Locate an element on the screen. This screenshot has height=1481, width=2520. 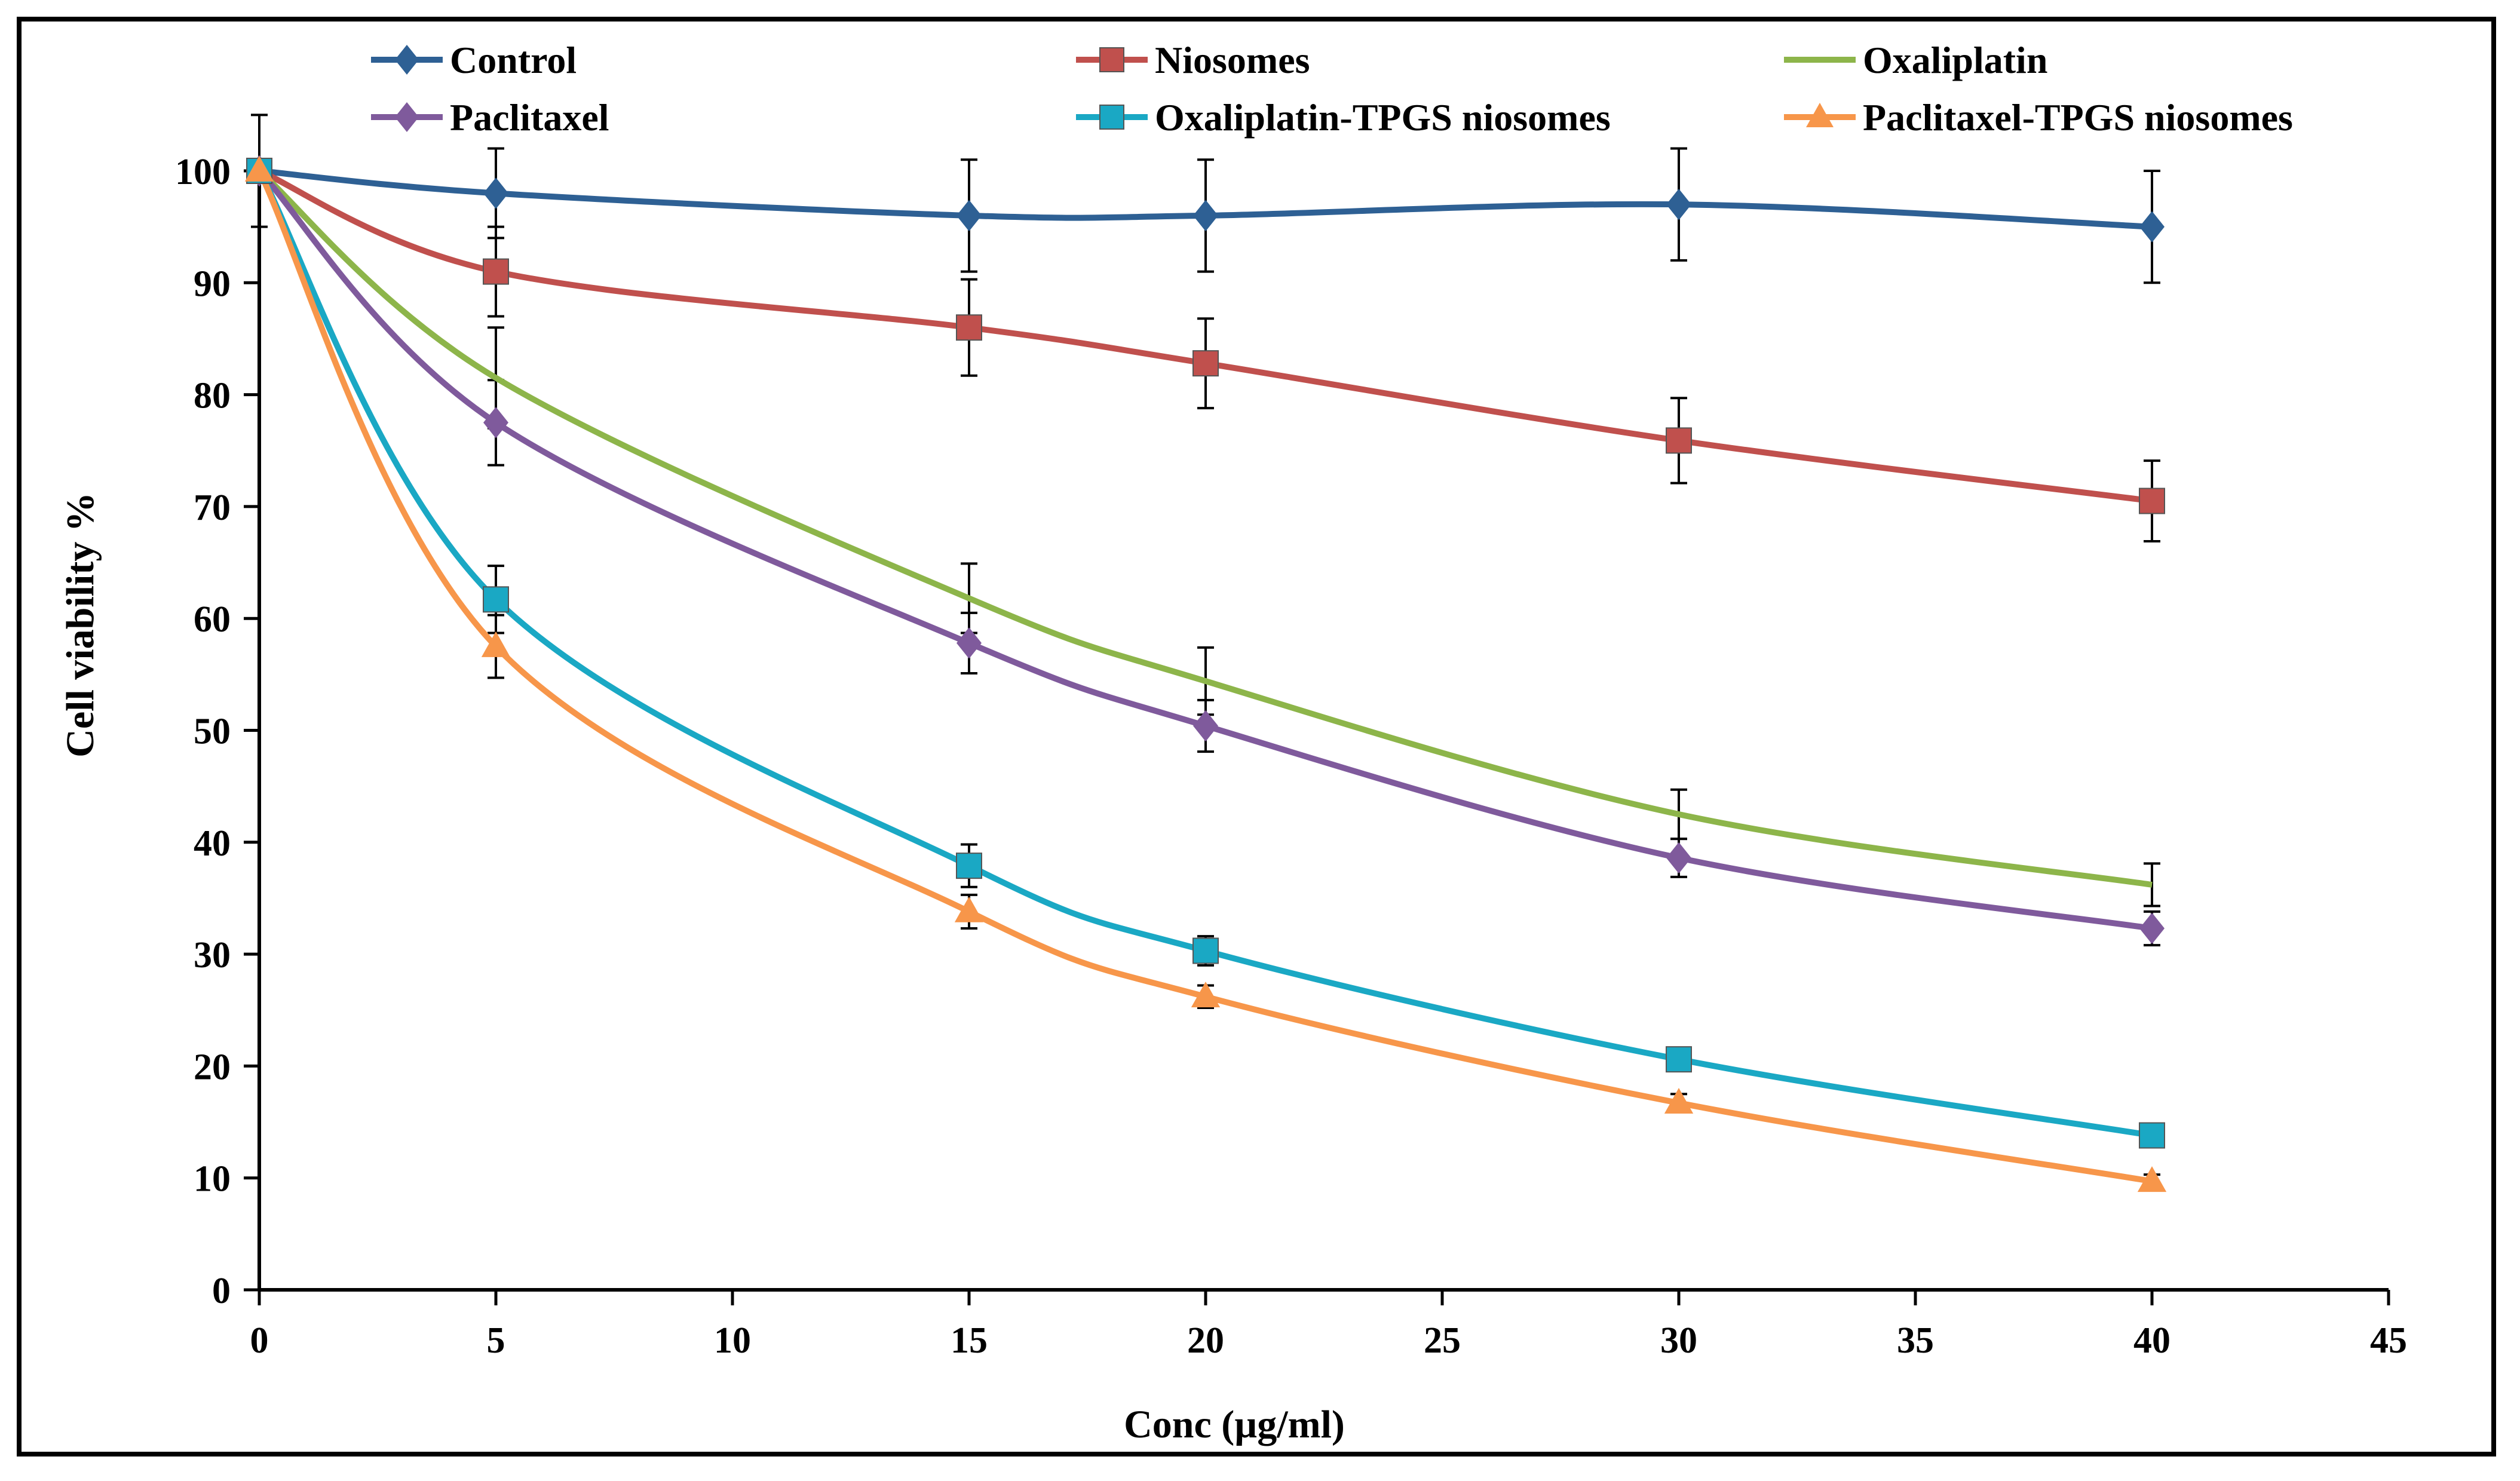
y-tick-label: 50 is located at coordinates (212, 732).